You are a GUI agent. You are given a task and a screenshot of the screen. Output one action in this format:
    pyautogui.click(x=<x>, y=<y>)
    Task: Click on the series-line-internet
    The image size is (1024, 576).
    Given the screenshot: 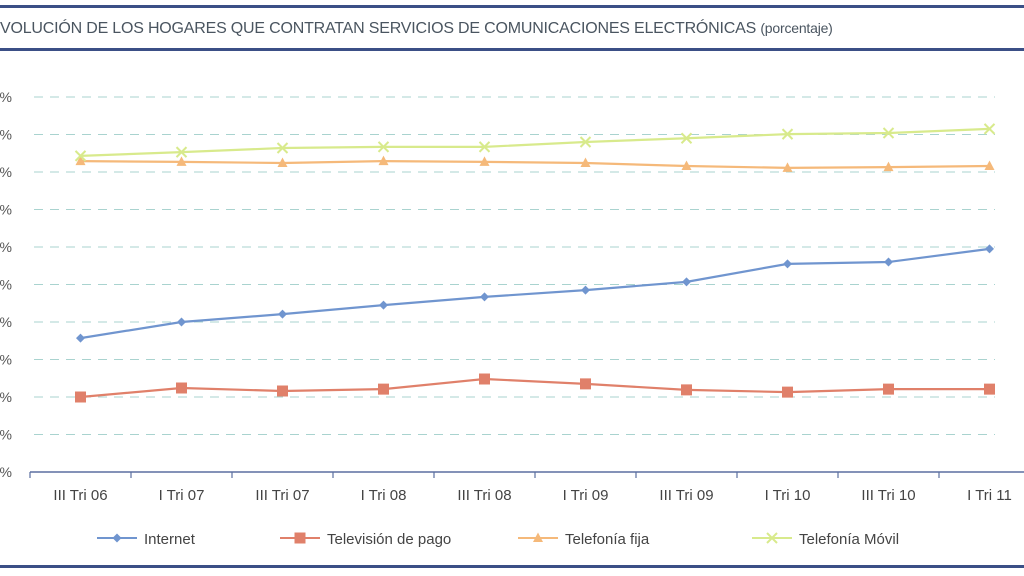 What is the action you would take?
    pyautogui.click(x=535, y=293)
    